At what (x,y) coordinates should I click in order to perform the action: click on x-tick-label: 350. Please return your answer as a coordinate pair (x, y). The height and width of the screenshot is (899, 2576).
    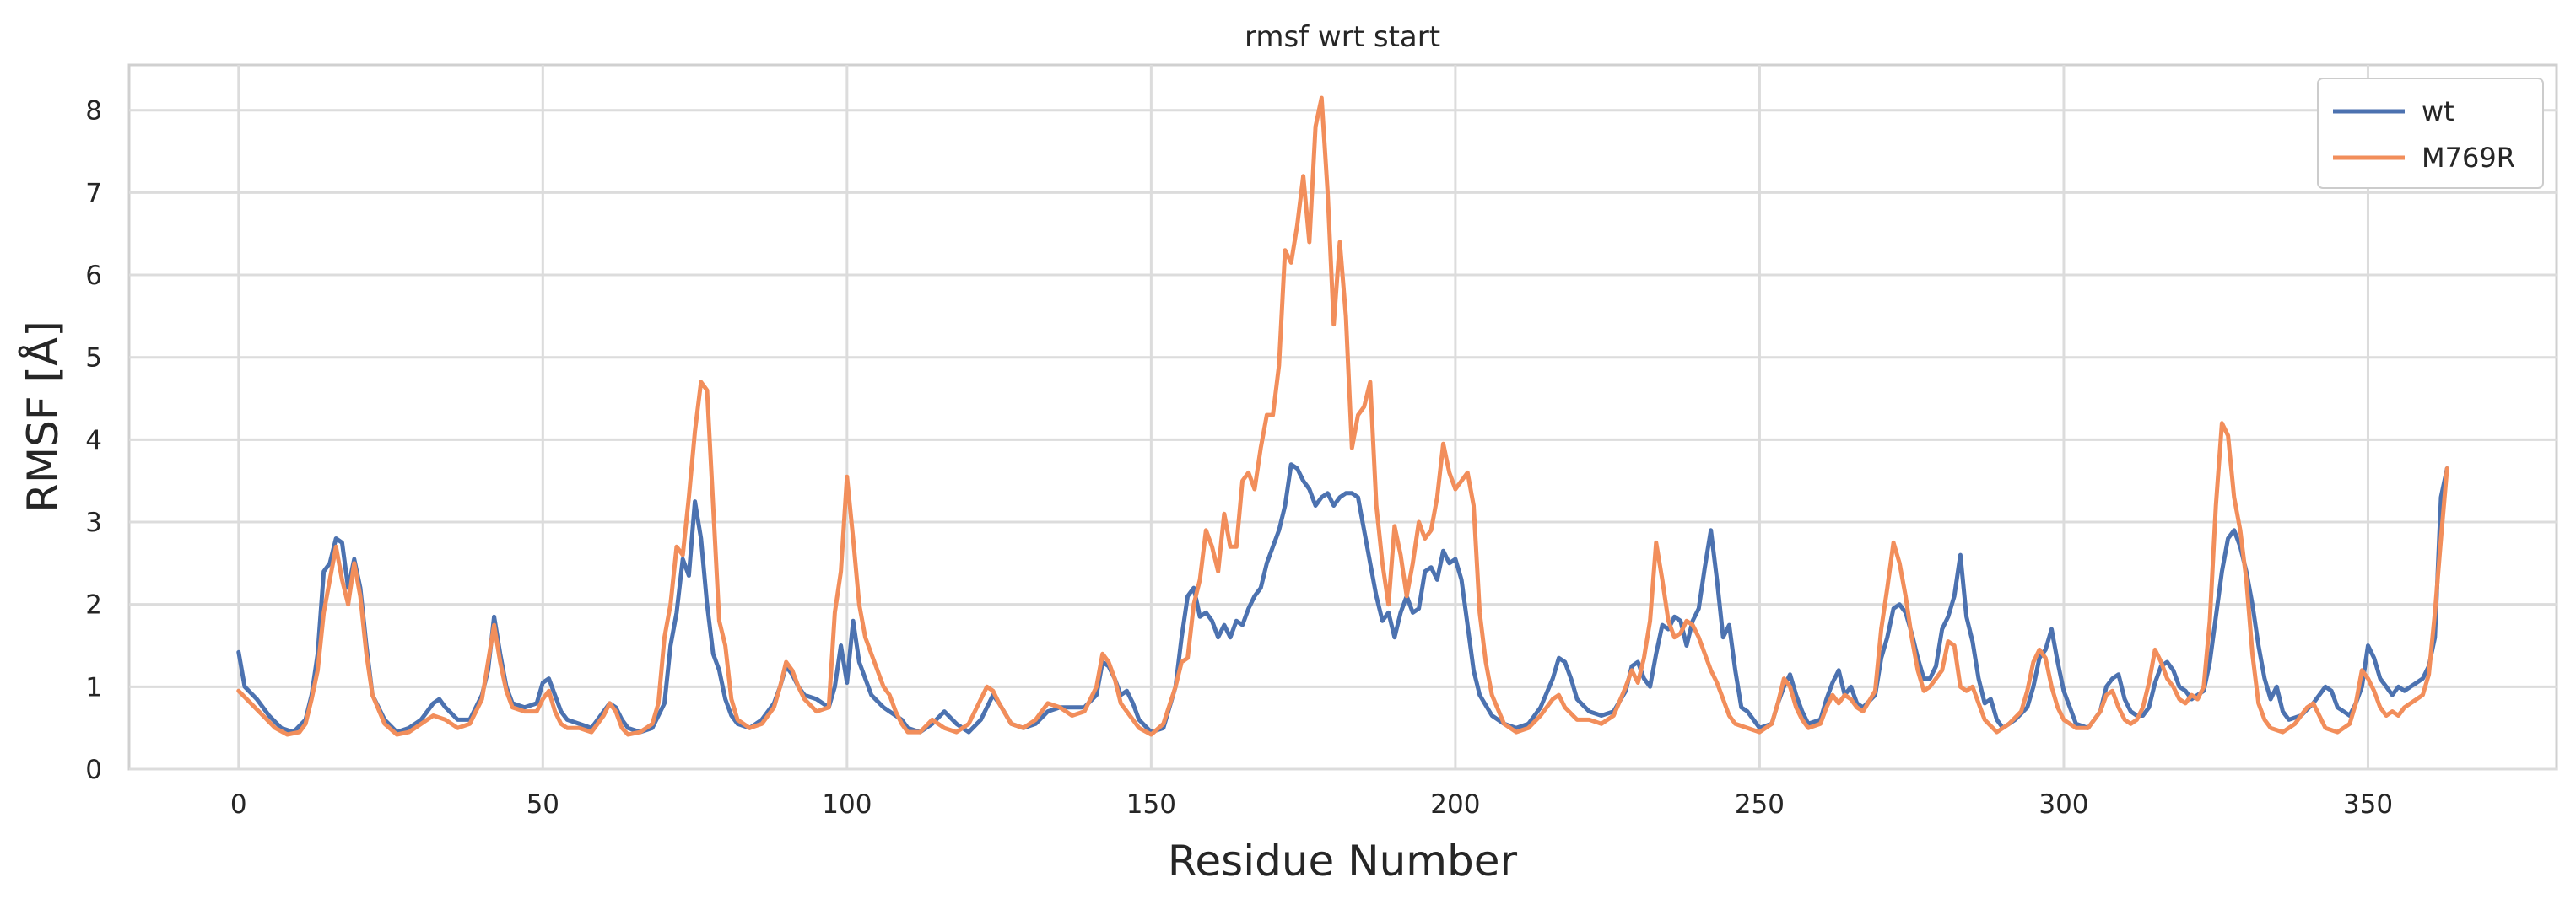
    Looking at the image, I should click on (2368, 804).